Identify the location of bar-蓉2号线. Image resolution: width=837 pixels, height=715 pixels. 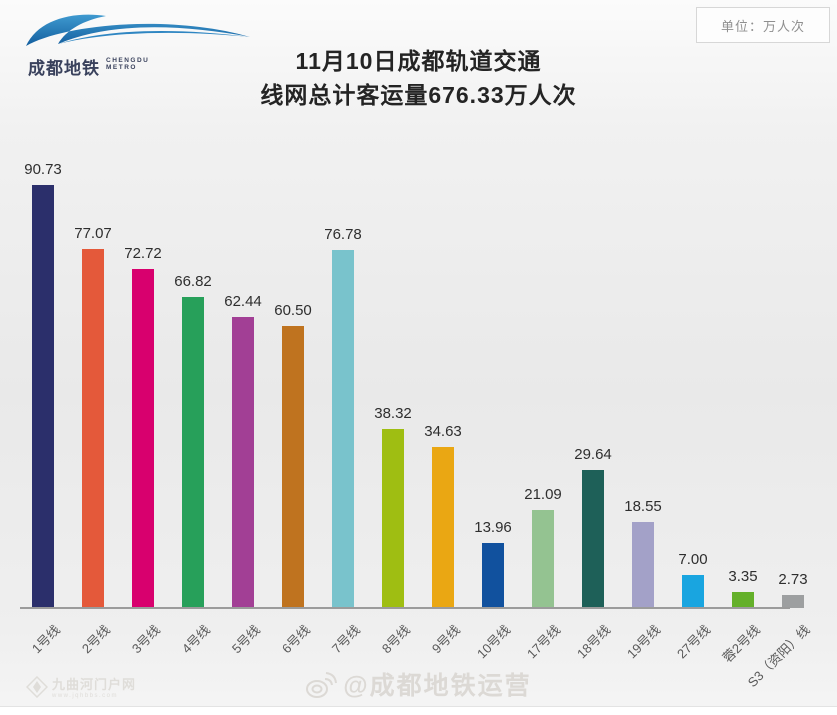
(743, 600).